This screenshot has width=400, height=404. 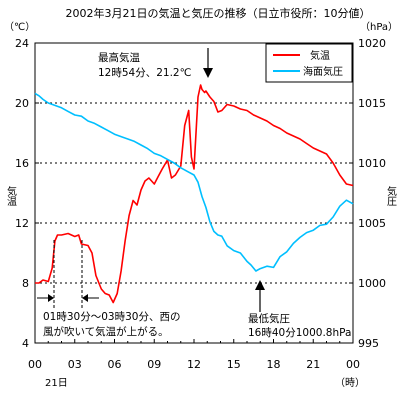 I want to click on y-left-tick-label-0: 4, so click(x=25, y=343).